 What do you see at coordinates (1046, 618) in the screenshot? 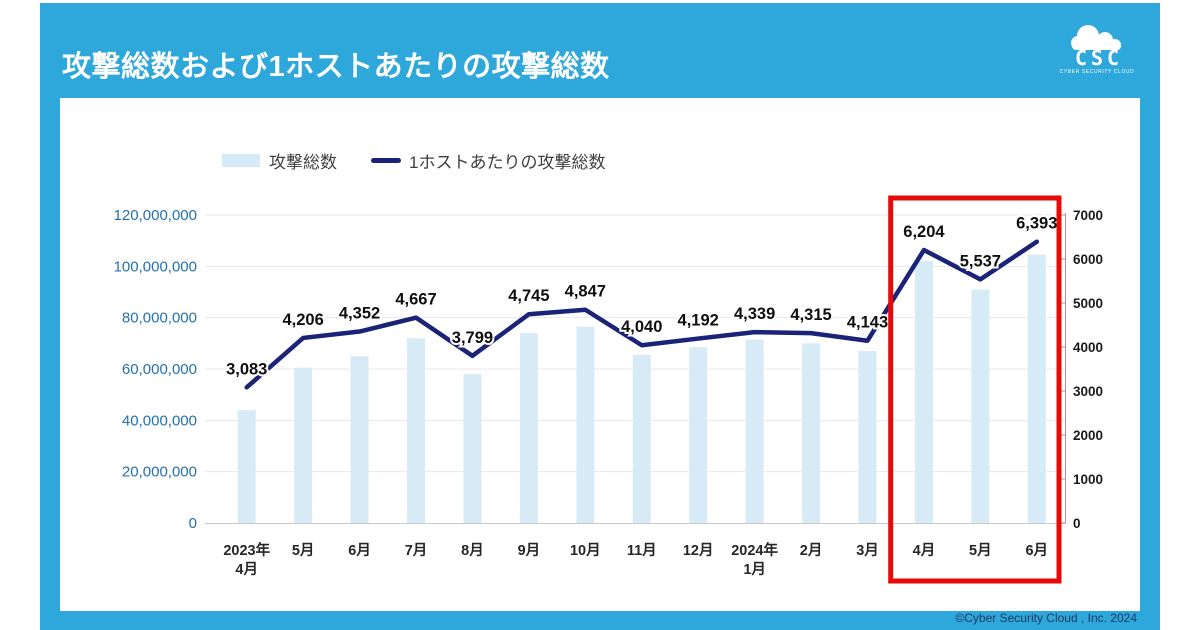
I see `copyright-text: ©Cyber Security Cloud , Inc. 2024` at bounding box center [1046, 618].